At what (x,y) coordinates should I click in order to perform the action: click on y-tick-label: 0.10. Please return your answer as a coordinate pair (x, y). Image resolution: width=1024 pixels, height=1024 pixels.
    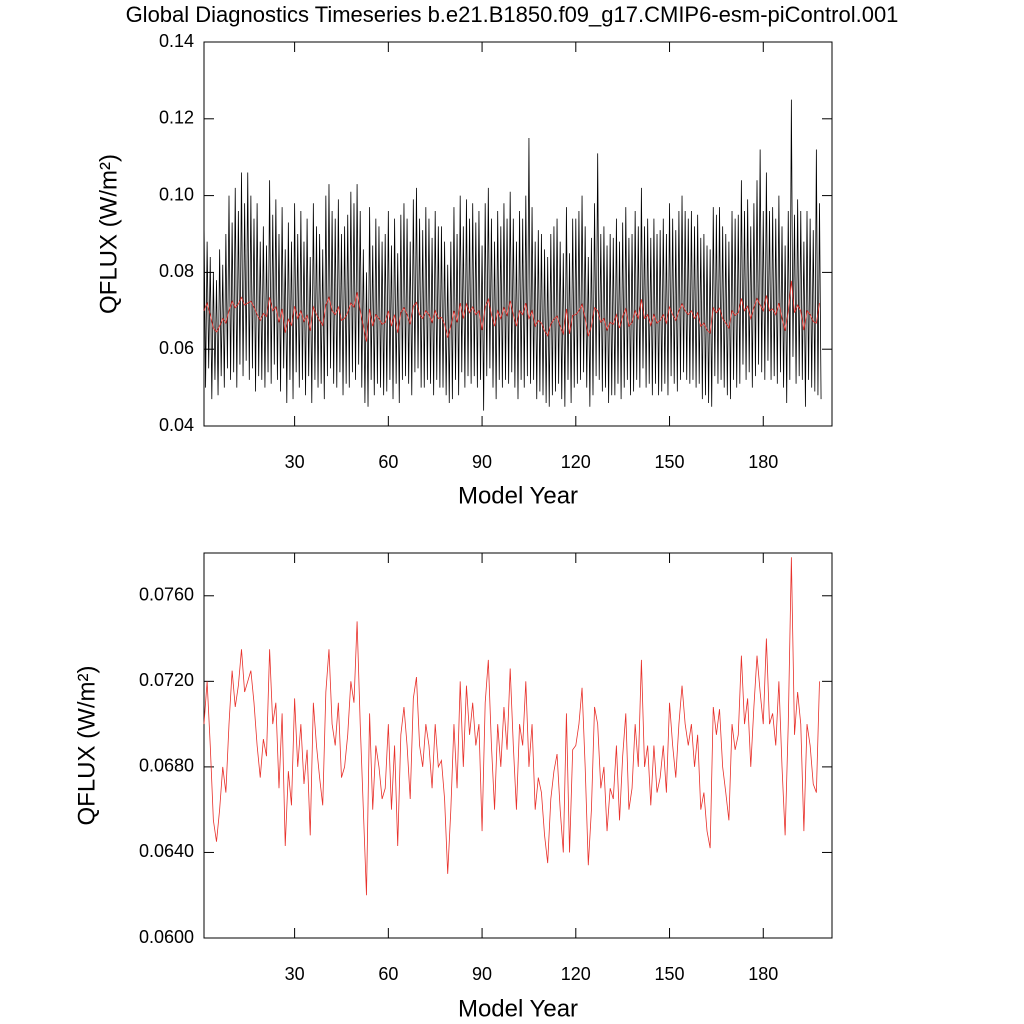
    Looking at the image, I should click on (176, 194).